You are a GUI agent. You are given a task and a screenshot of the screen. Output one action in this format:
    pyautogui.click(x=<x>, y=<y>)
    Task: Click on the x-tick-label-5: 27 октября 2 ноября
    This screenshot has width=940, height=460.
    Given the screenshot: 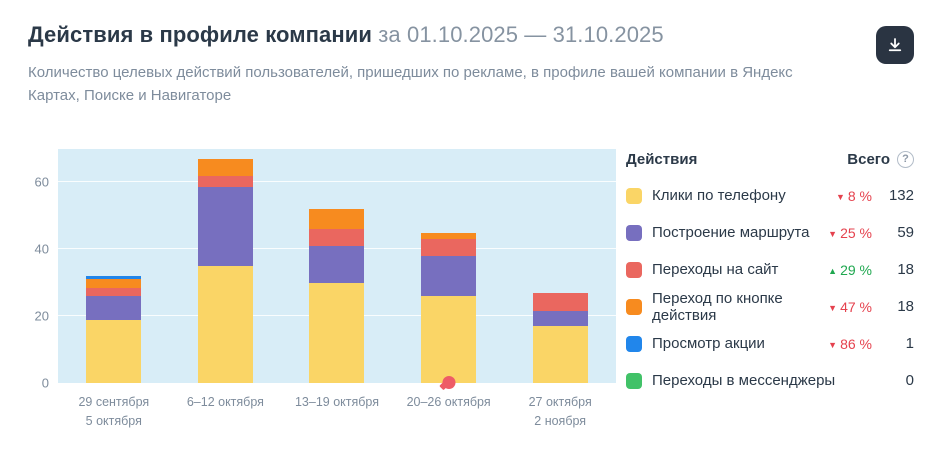 What is the action you would take?
    pyautogui.click(x=560, y=412)
    